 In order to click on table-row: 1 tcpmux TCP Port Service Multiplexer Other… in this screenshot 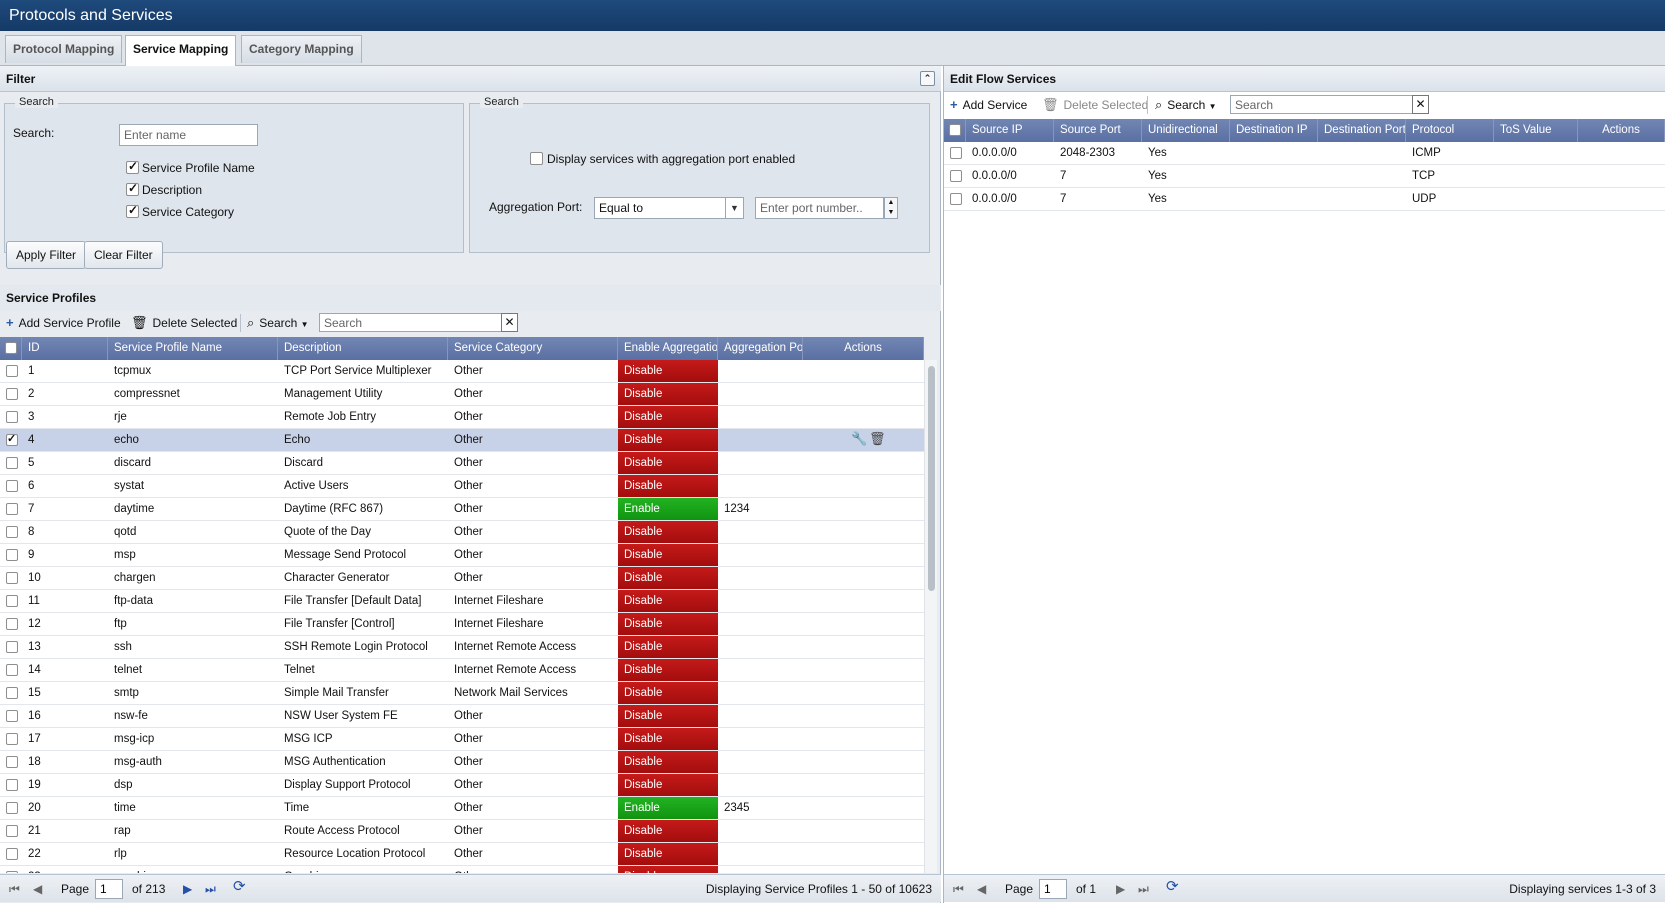, I will do `click(462, 371)`.